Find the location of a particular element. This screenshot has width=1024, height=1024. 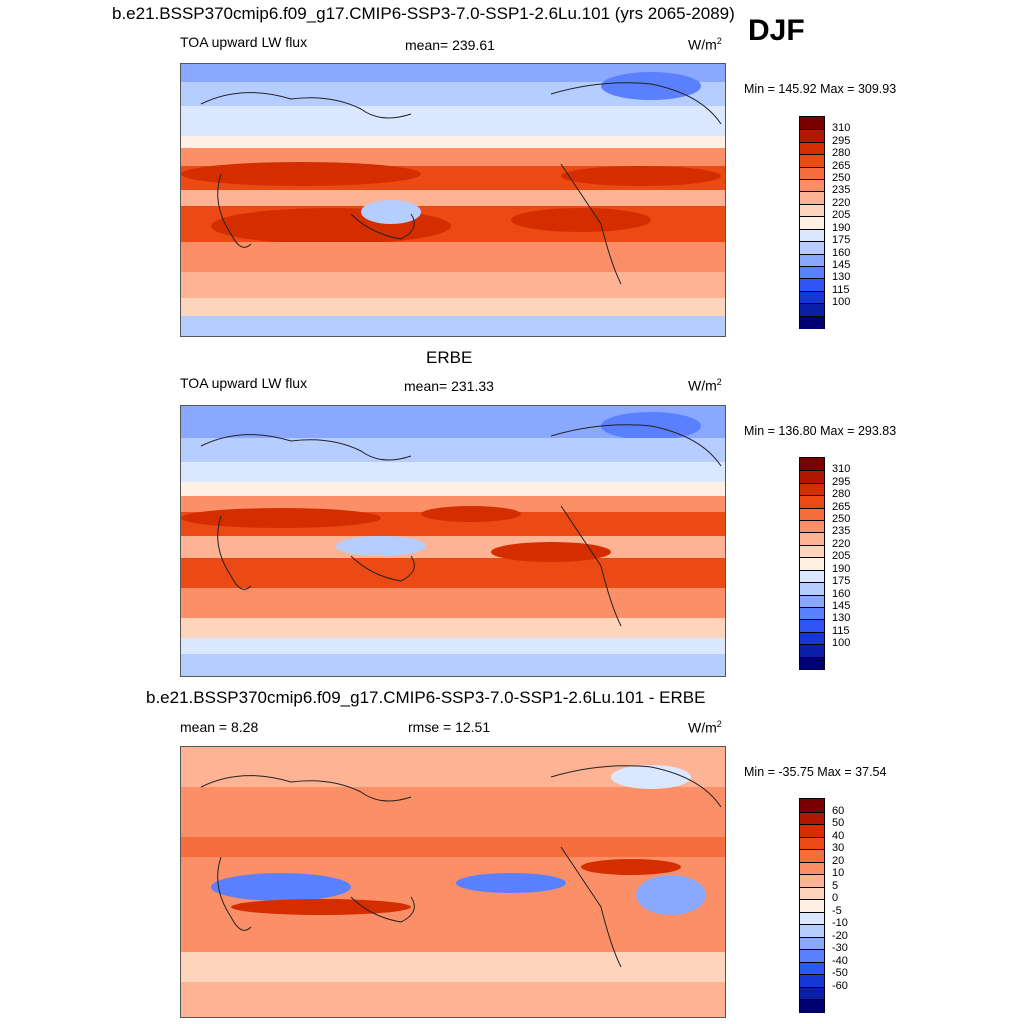

colorbar-tick-label: -5 is located at coordinates (837, 910).